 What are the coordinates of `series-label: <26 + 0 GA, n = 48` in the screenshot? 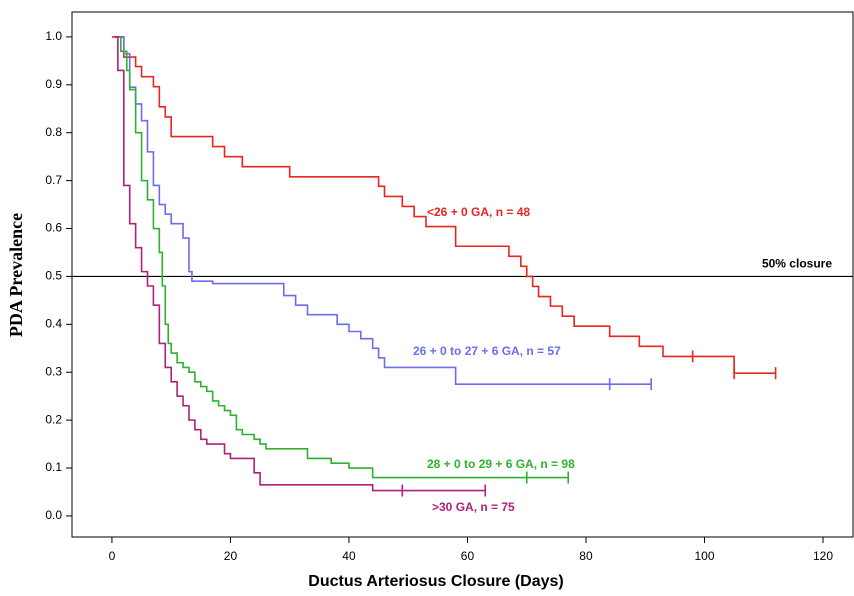 It's located at (478, 212).